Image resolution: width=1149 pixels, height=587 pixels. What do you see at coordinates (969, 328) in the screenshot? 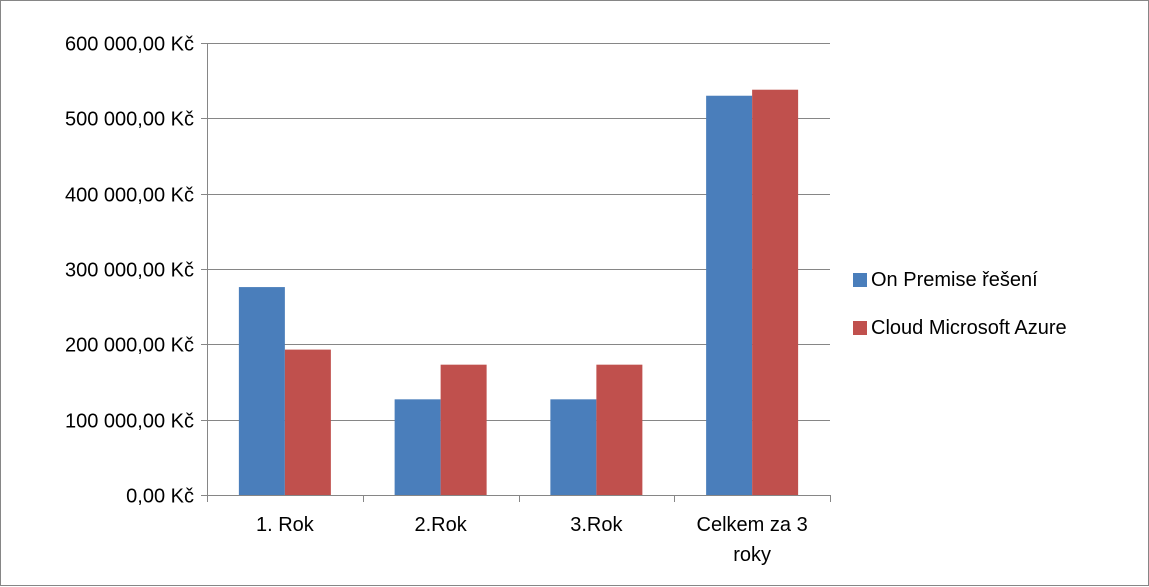
I see `legend-label-1: Cloud Microsoft Azure` at bounding box center [969, 328].